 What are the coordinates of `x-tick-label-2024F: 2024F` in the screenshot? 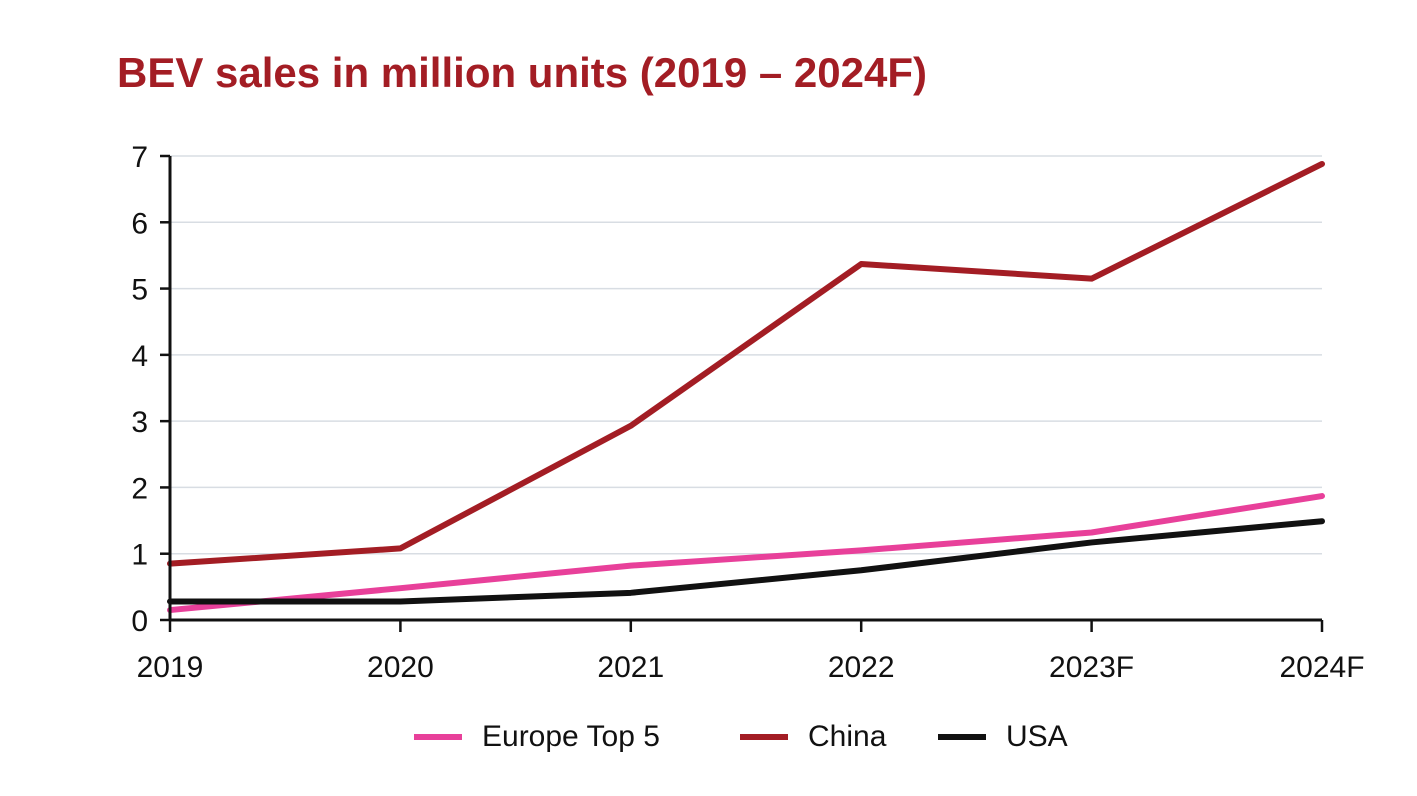 It's located at (1321, 667).